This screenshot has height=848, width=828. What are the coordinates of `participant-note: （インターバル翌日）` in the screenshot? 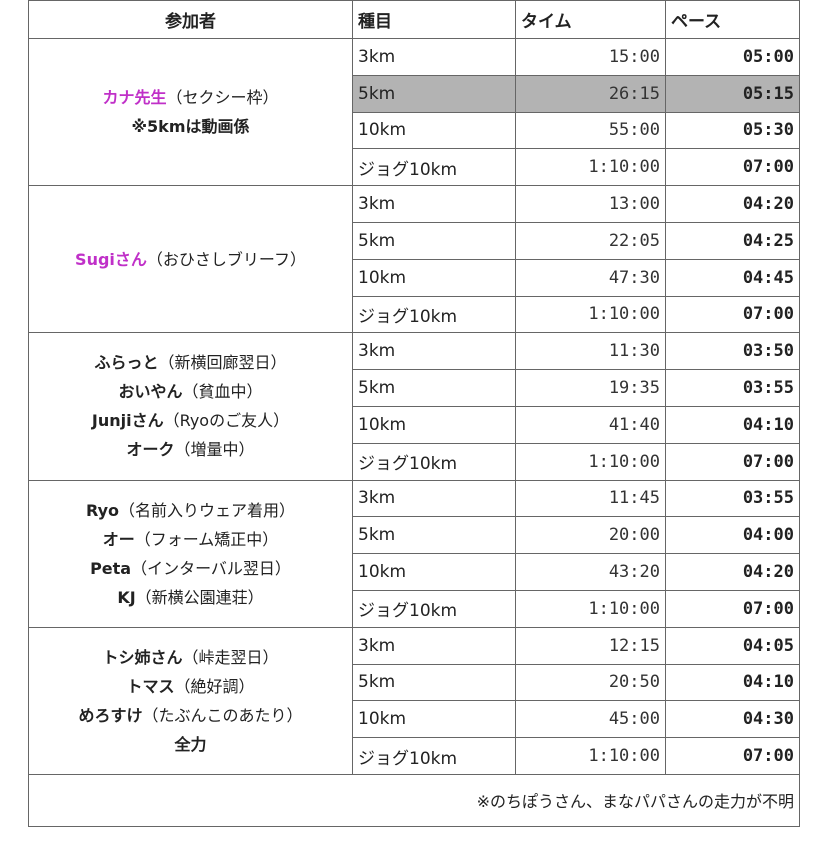 It's located at (211, 568).